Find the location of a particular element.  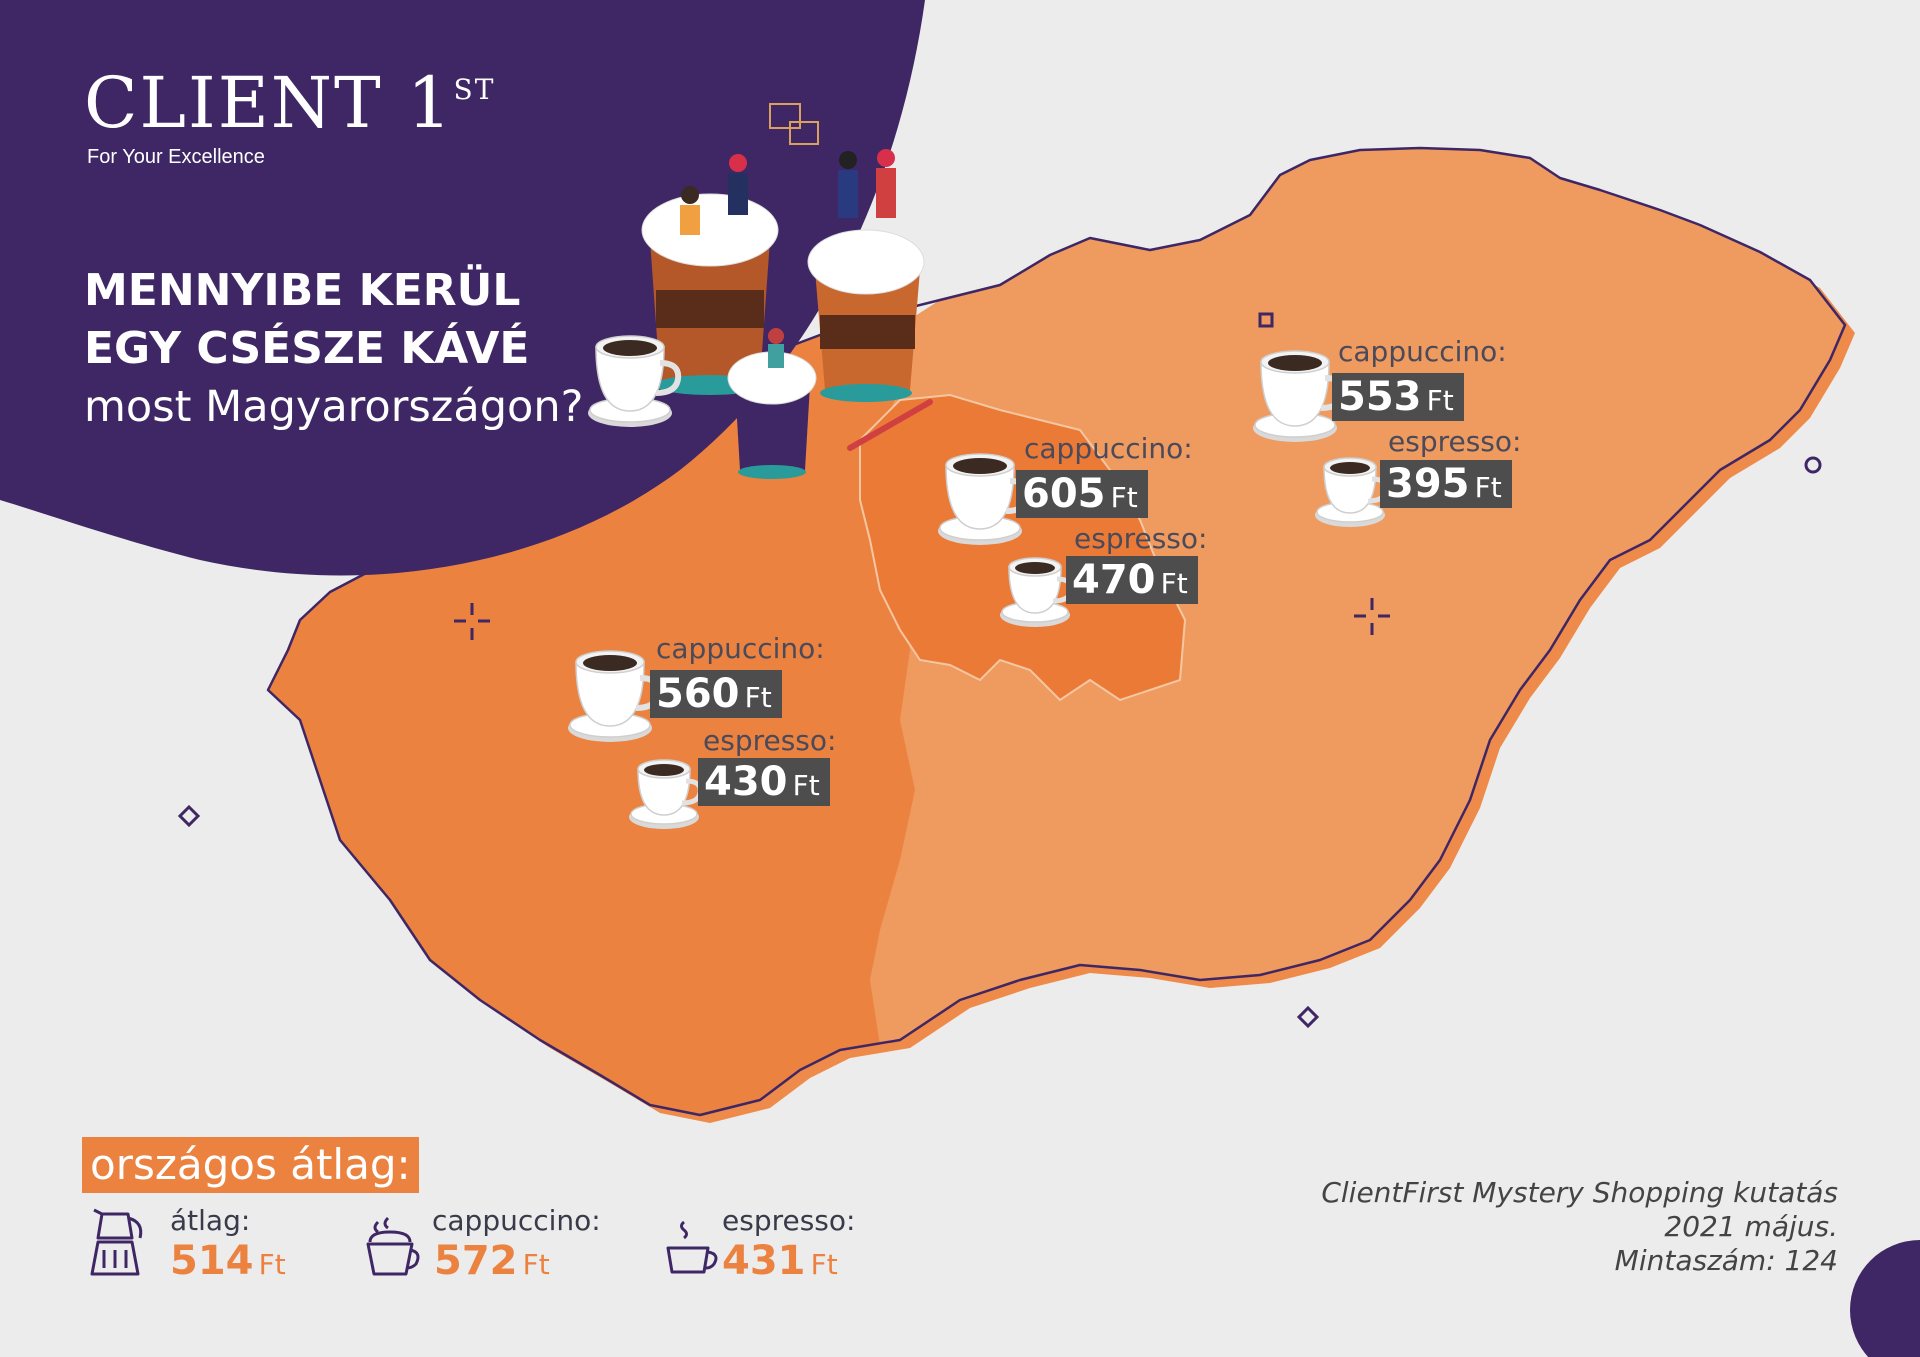

east-espresso-price: 395 Ft is located at coordinates (1446, 484).